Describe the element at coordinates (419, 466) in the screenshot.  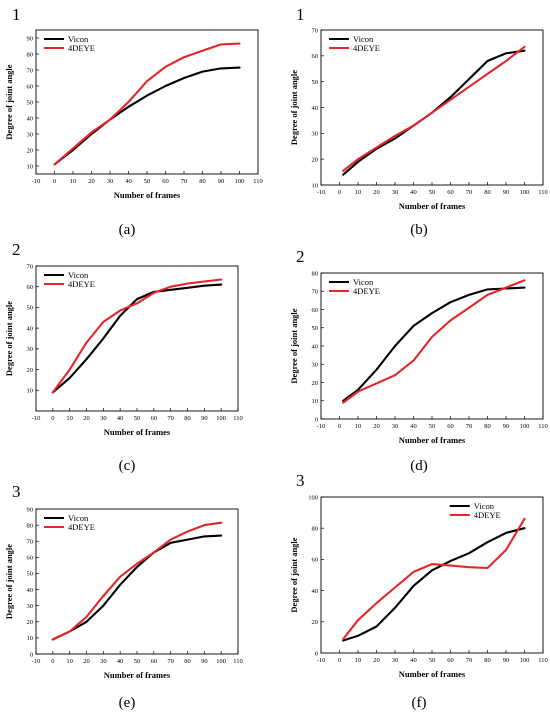
I see `panel-caption: (d)` at that location.